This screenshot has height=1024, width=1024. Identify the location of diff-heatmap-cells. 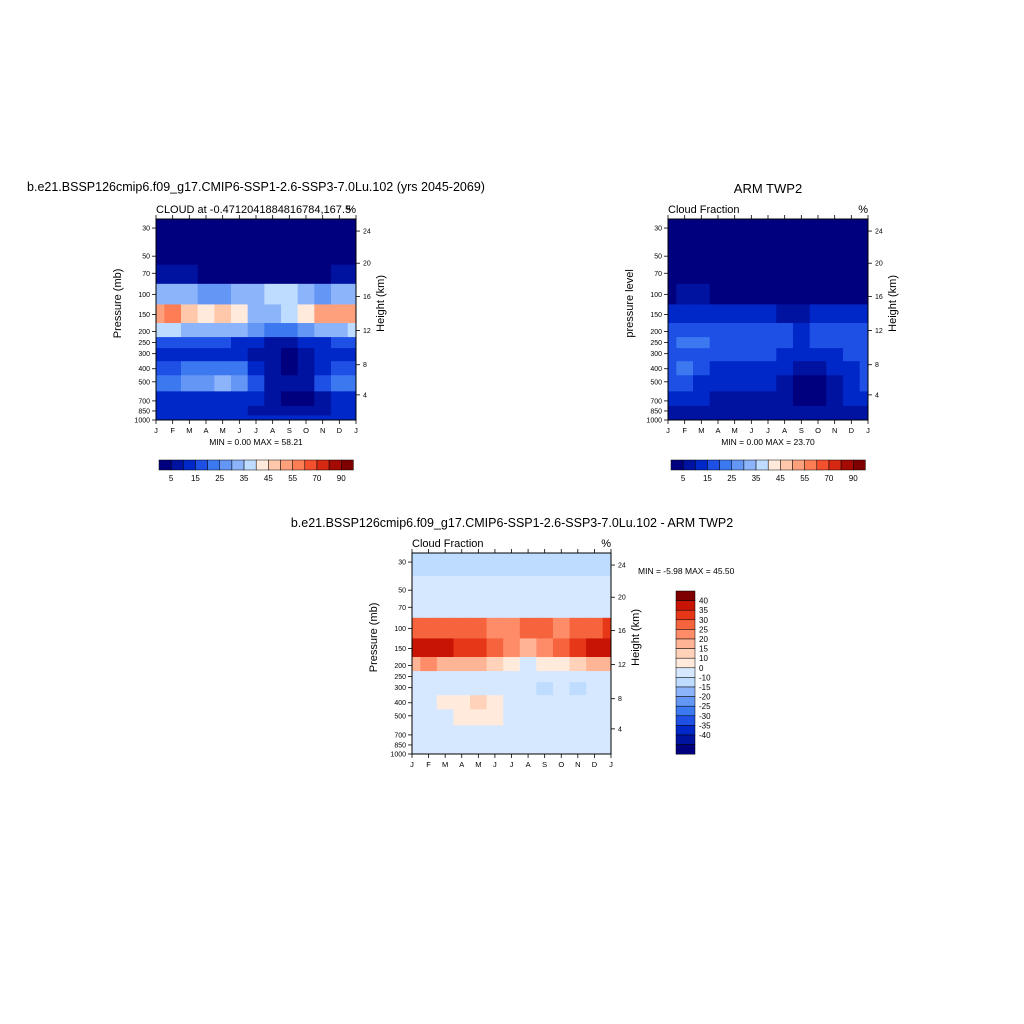
(512, 654).